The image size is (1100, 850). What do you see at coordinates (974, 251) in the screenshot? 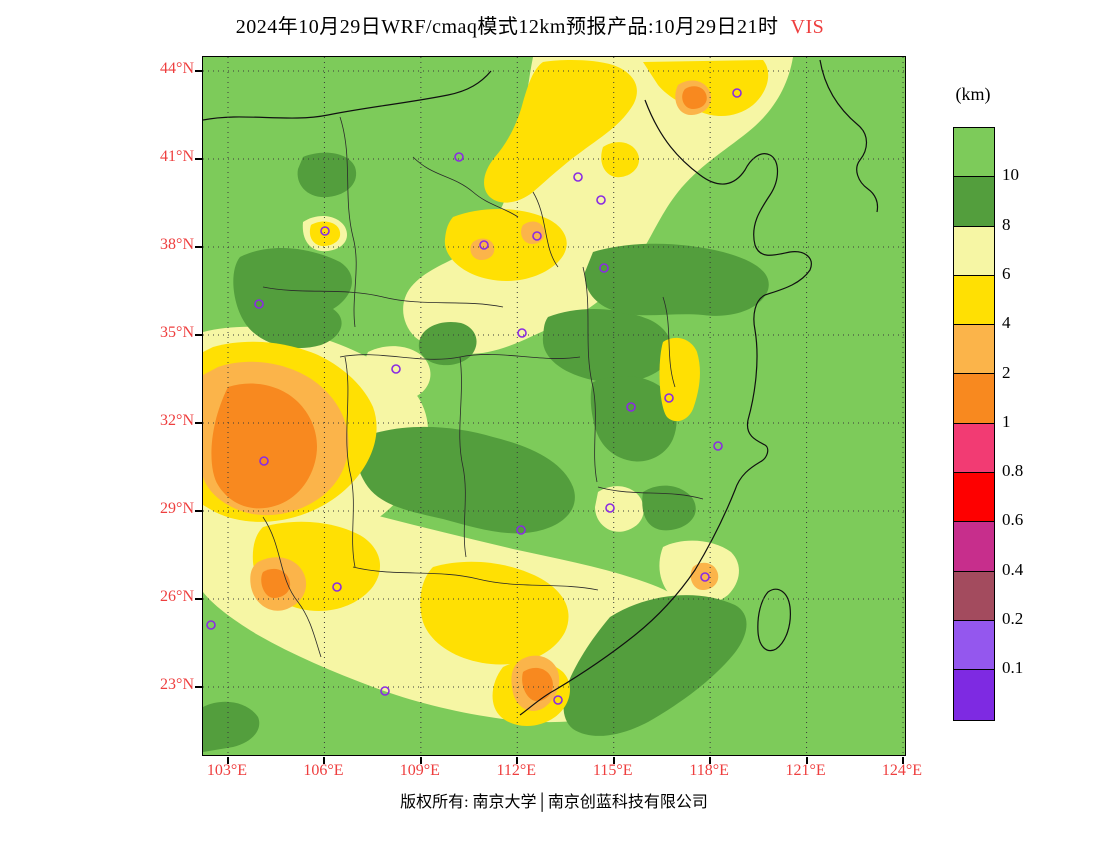
I see `colorbar-seg-paleYellow` at bounding box center [974, 251].